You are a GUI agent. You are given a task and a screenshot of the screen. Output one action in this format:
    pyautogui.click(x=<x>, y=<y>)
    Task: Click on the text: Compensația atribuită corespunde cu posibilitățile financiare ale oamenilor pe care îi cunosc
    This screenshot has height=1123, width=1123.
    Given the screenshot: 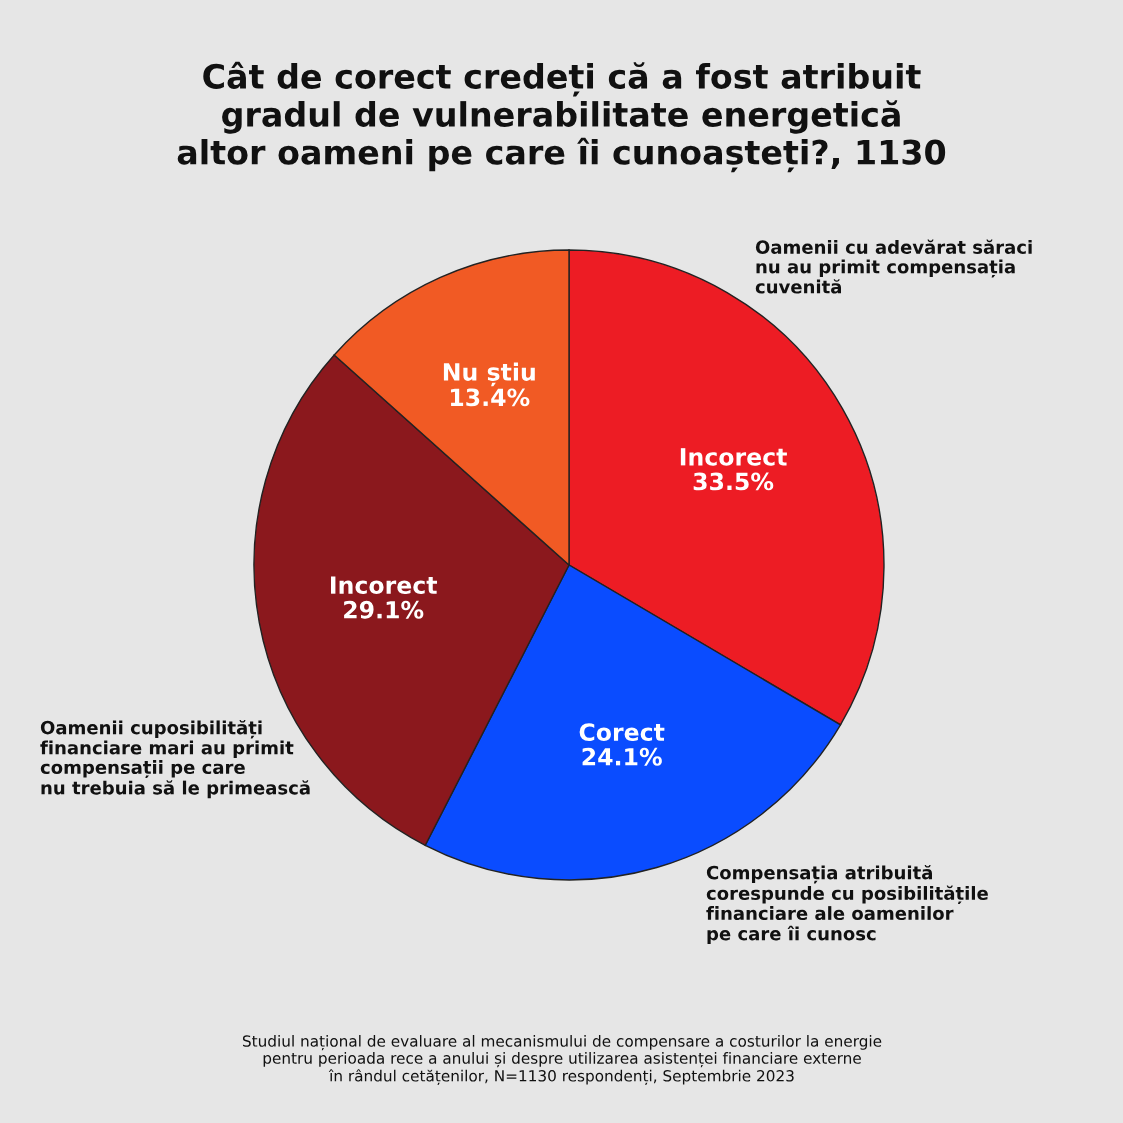 What is the action you would take?
    pyautogui.click(x=847, y=904)
    